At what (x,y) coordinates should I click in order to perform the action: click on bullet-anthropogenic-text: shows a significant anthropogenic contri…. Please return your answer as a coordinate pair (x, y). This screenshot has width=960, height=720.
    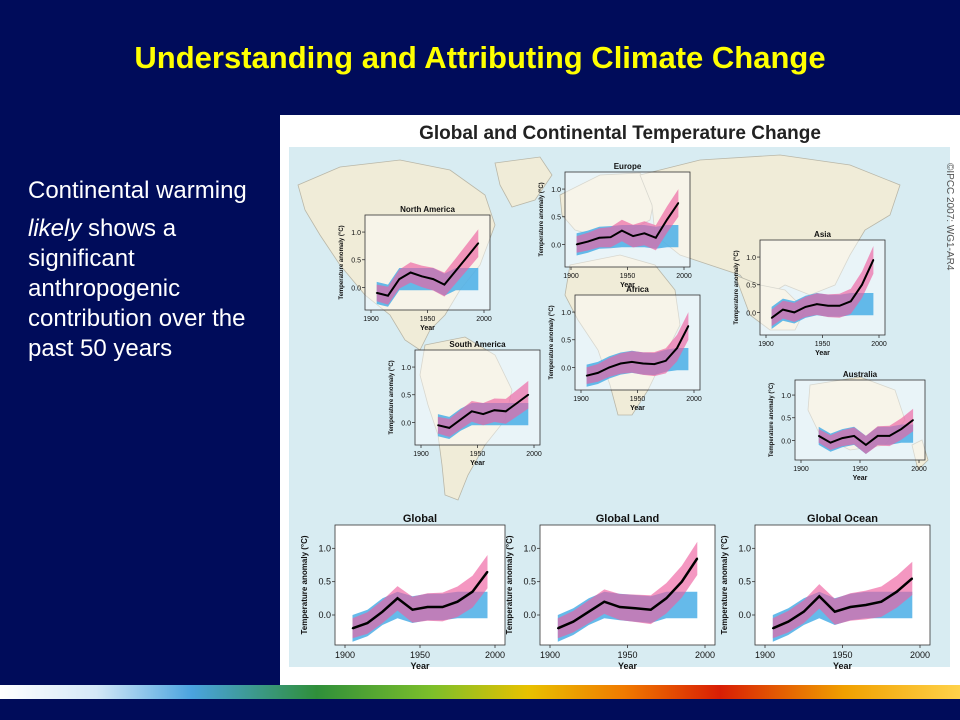
    Looking at the image, I should click on (137, 288).